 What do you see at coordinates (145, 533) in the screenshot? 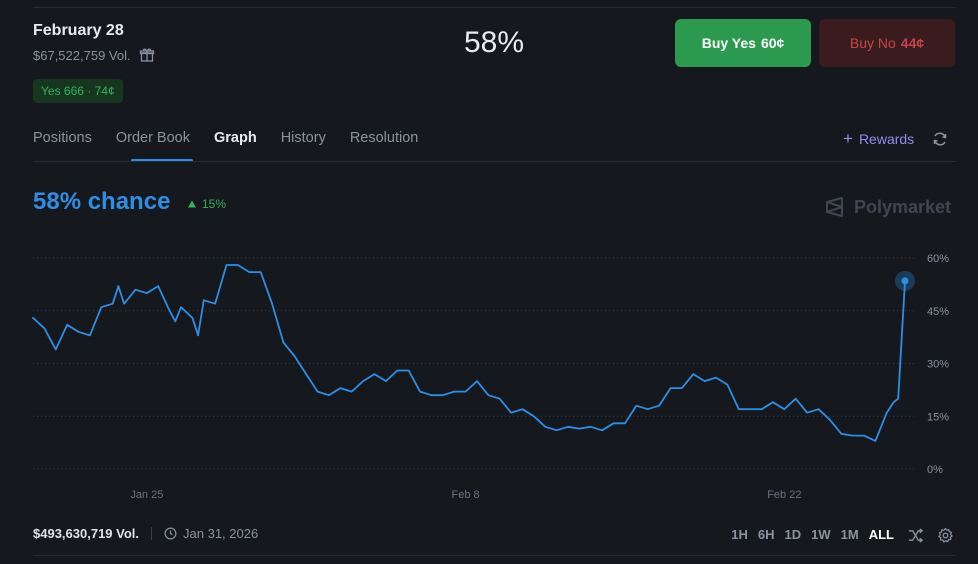
I see `chart-footer: $493,630,719 Vol. Jan 31, 2026` at bounding box center [145, 533].